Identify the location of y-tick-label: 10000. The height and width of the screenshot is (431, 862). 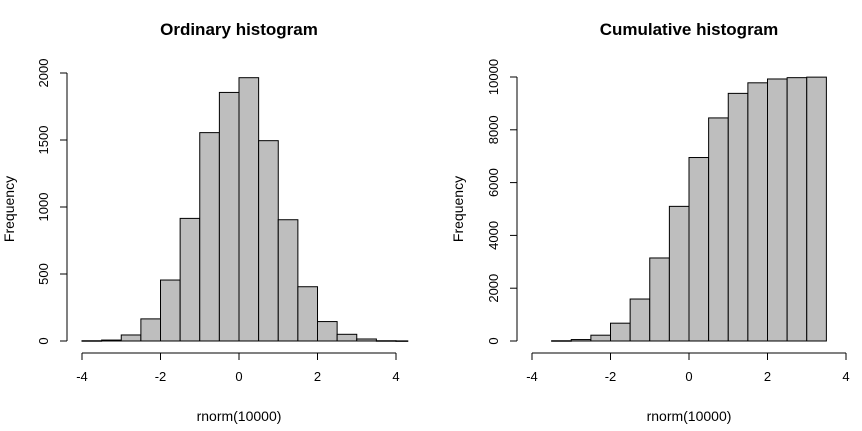
(493, 77).